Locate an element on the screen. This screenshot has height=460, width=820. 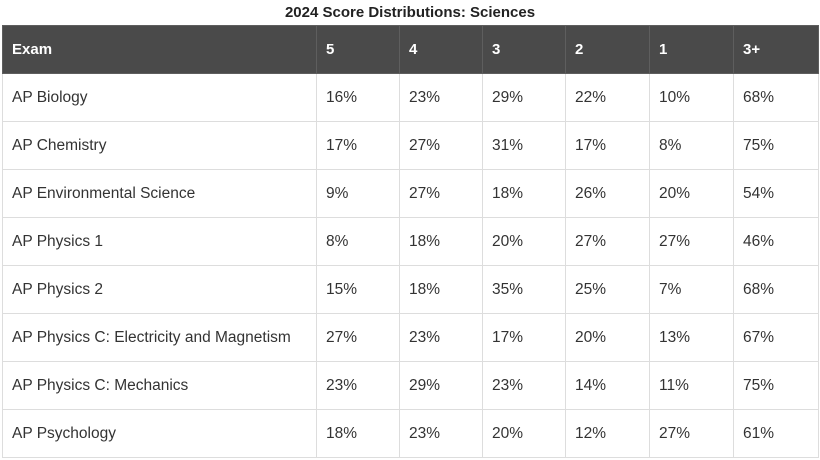
table-row: AP Chemistry 17% 27% 31% 17% 8% 75% is located at coordinates (410, 145).